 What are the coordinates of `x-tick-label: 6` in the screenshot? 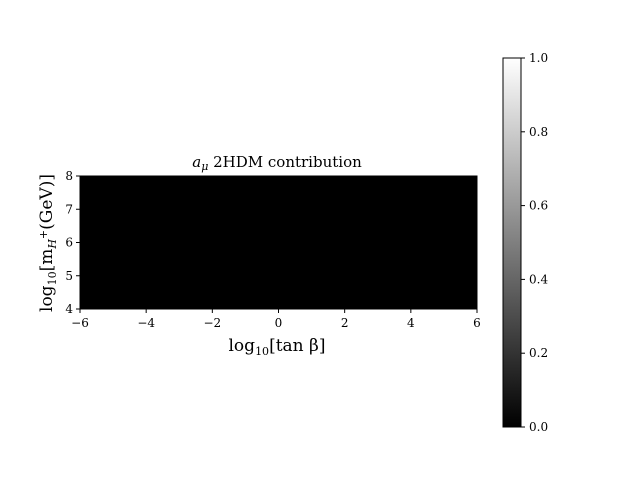 It's located at (477, 323).